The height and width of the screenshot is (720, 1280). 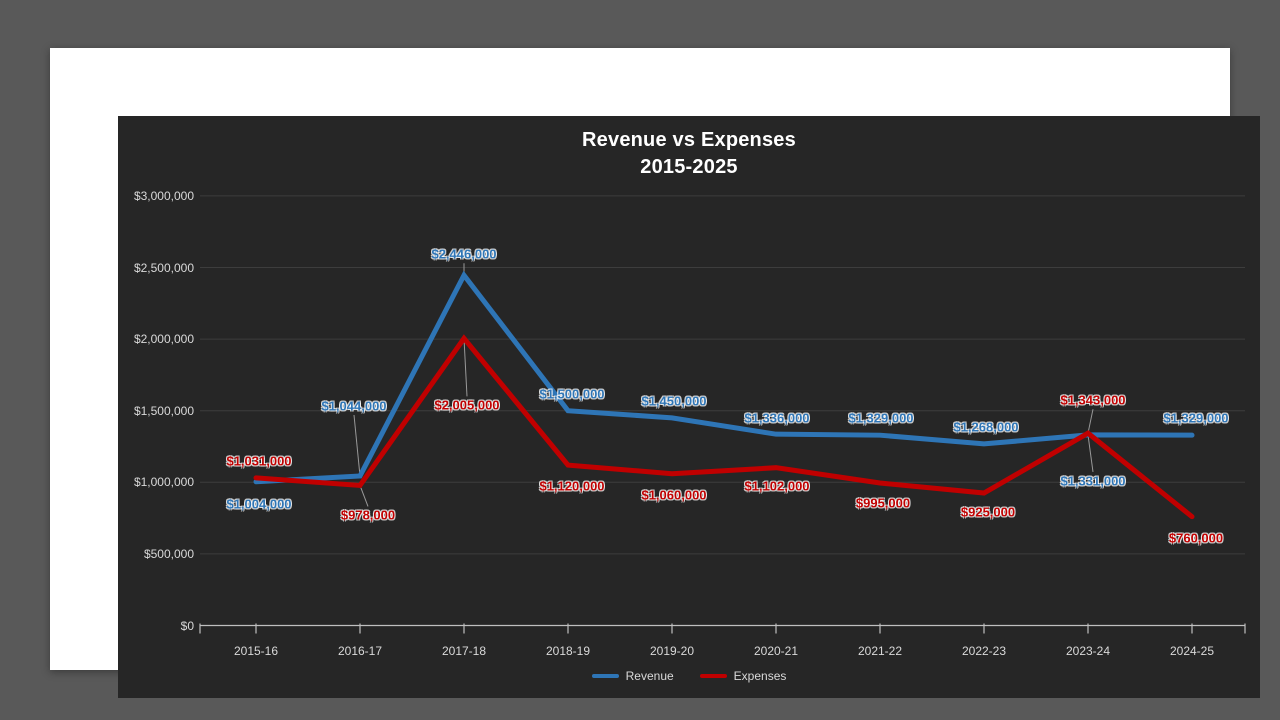 I want to click on y-axis-tick-label: $1,500,000, so click(x=163, y=410).